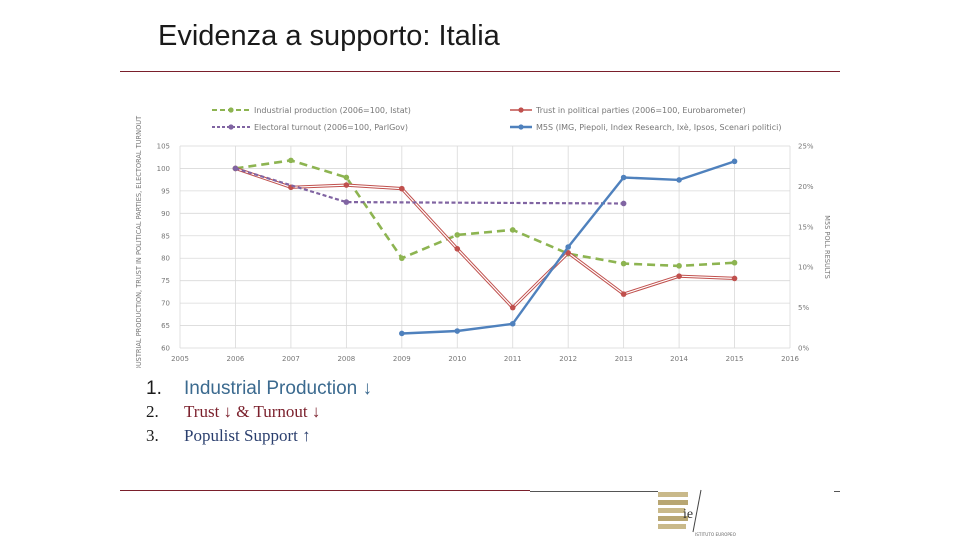  Describe the element at coordinates (247, 435) in the screenshot. I see `bullet-text: Populist Support ↑` at that location.